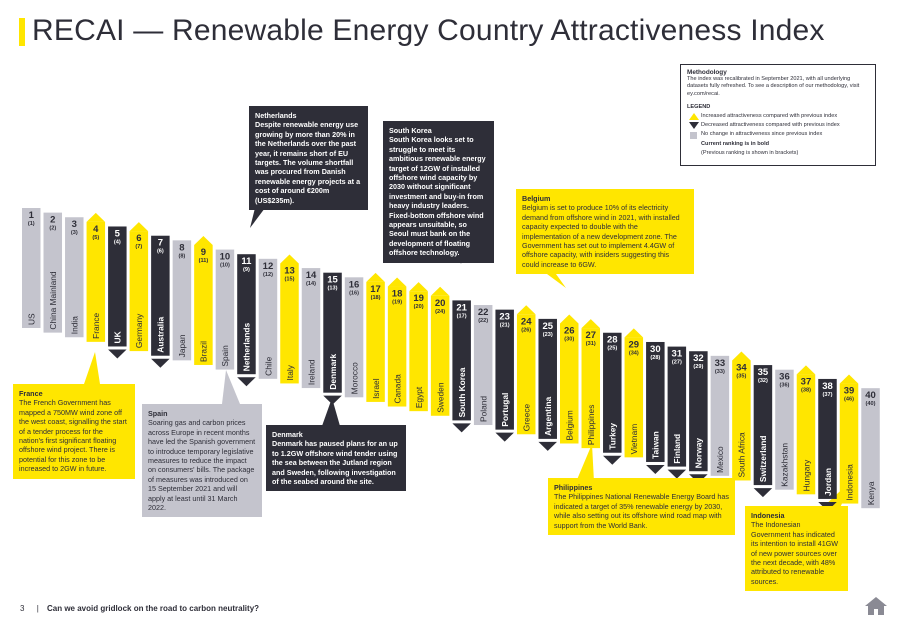  Describe the element at coordinates (573, 487) in the screenshot. I see `callout-philippines-title: Philippines` at that location.